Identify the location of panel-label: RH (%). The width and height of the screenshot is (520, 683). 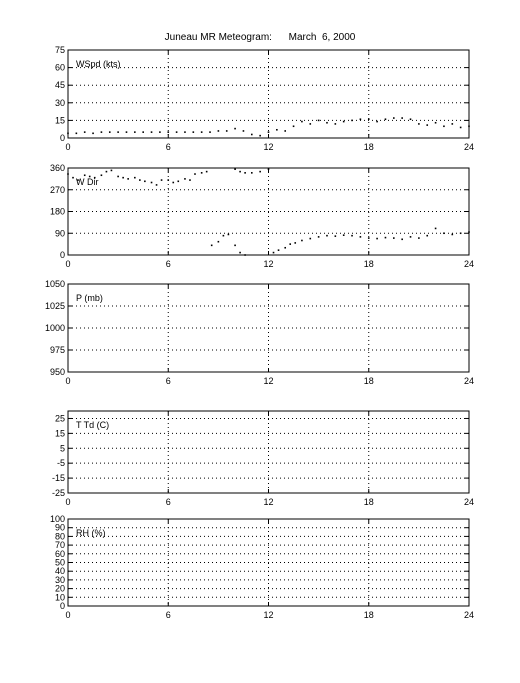
(91, 533).